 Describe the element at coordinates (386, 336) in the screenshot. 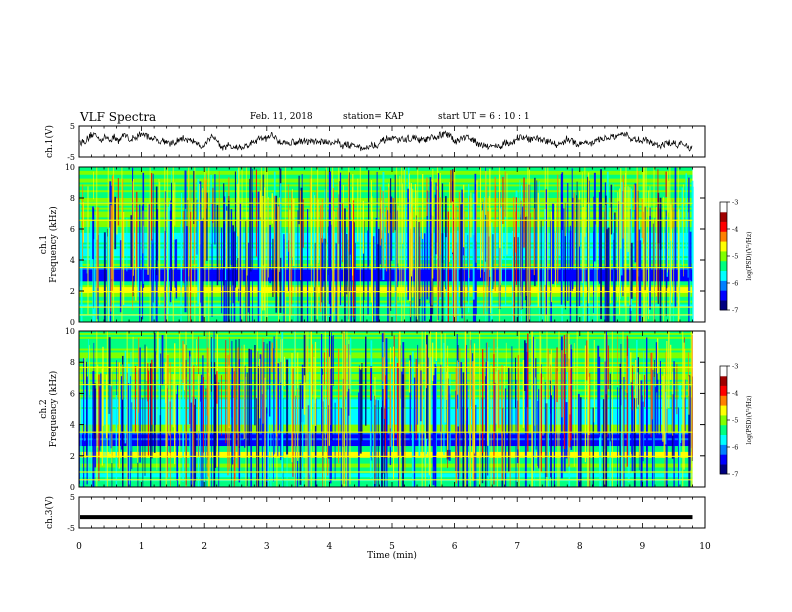

I see `ch2-band` at that location.